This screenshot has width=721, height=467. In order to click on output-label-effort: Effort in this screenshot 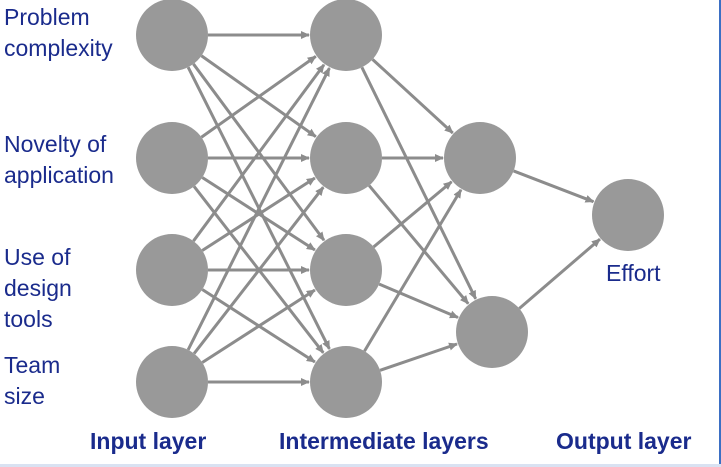, I will do `click(633, 273)`.